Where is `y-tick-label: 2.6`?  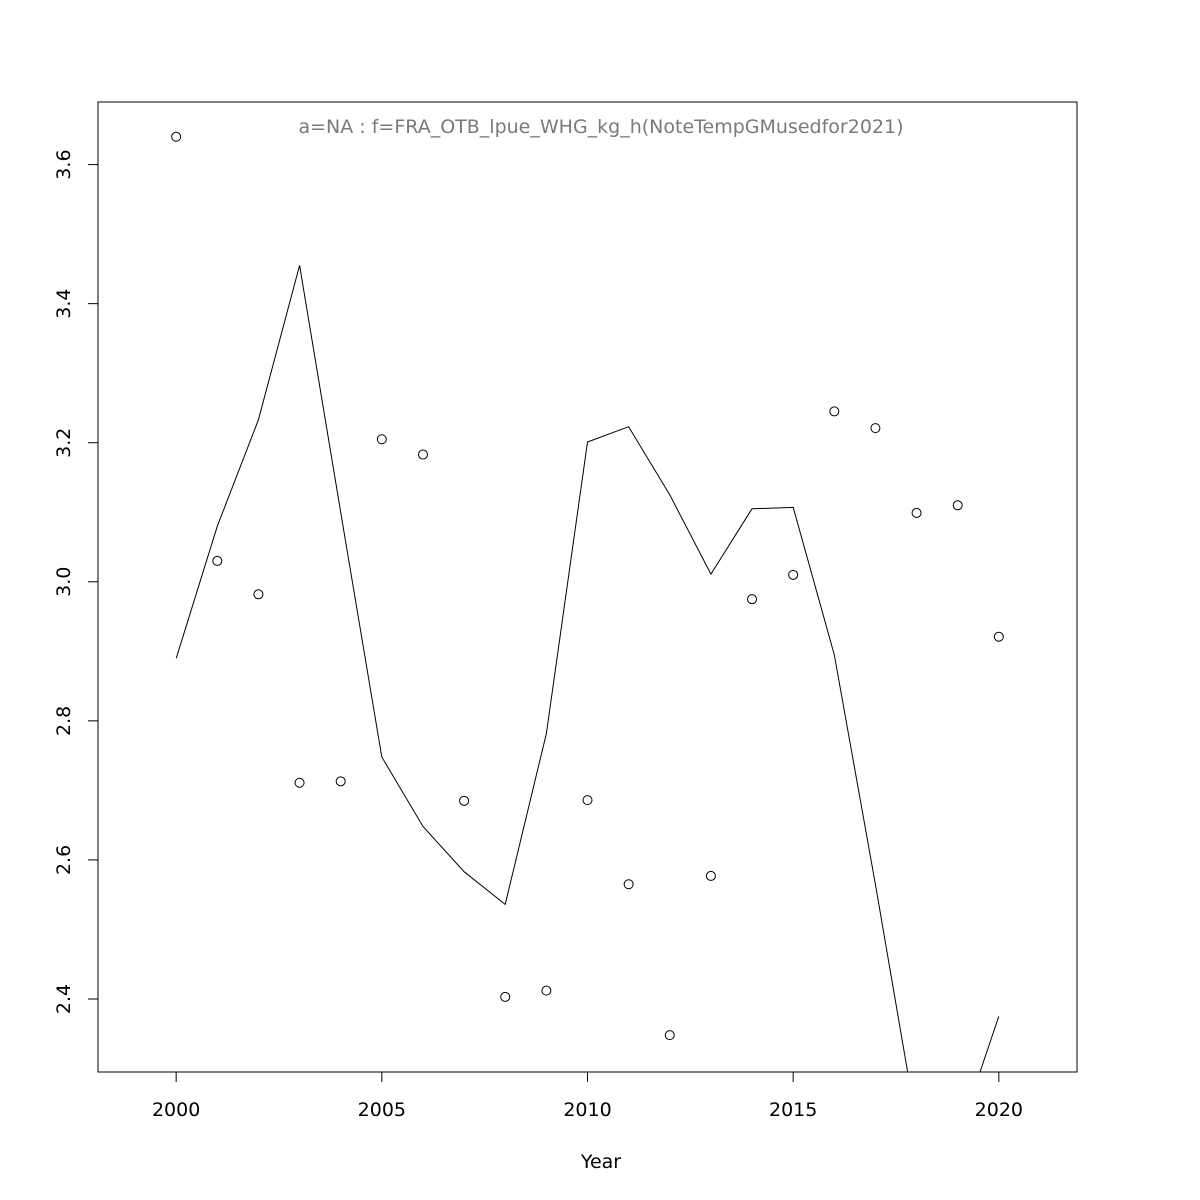 y-tick-label: 2.6 is located at coordinates (64, 860).